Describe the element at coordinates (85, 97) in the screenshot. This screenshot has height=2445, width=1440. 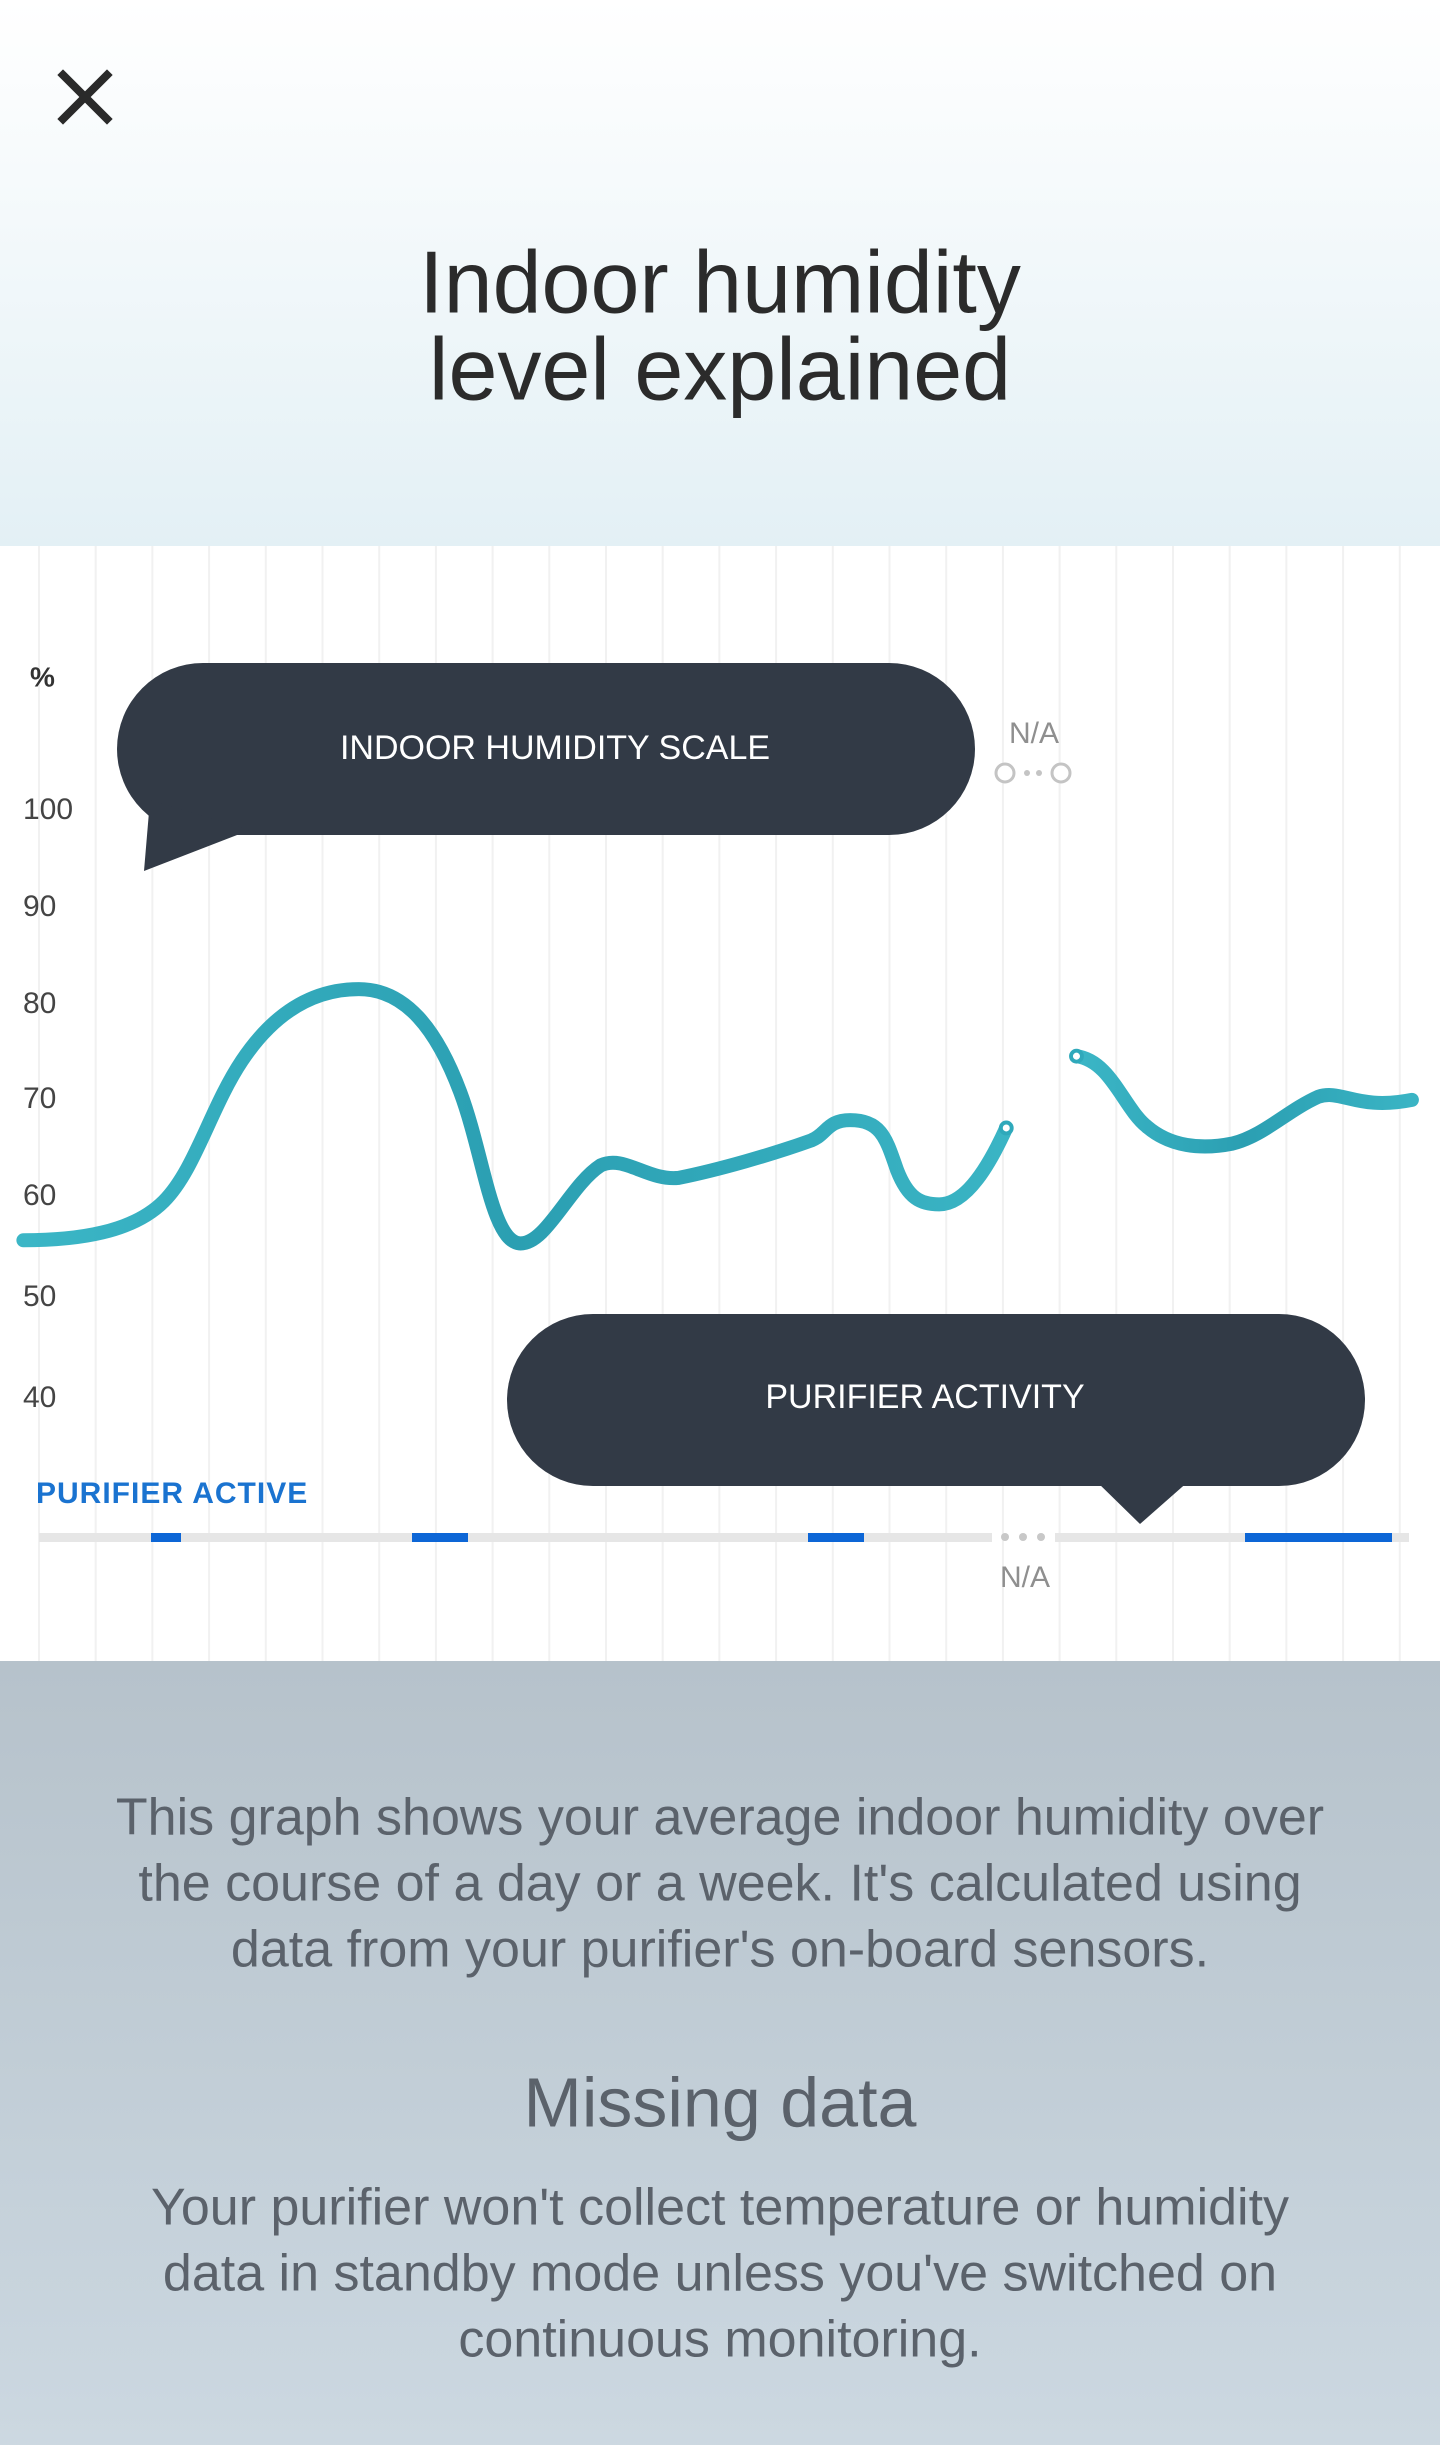
I see `close-button` at that location.